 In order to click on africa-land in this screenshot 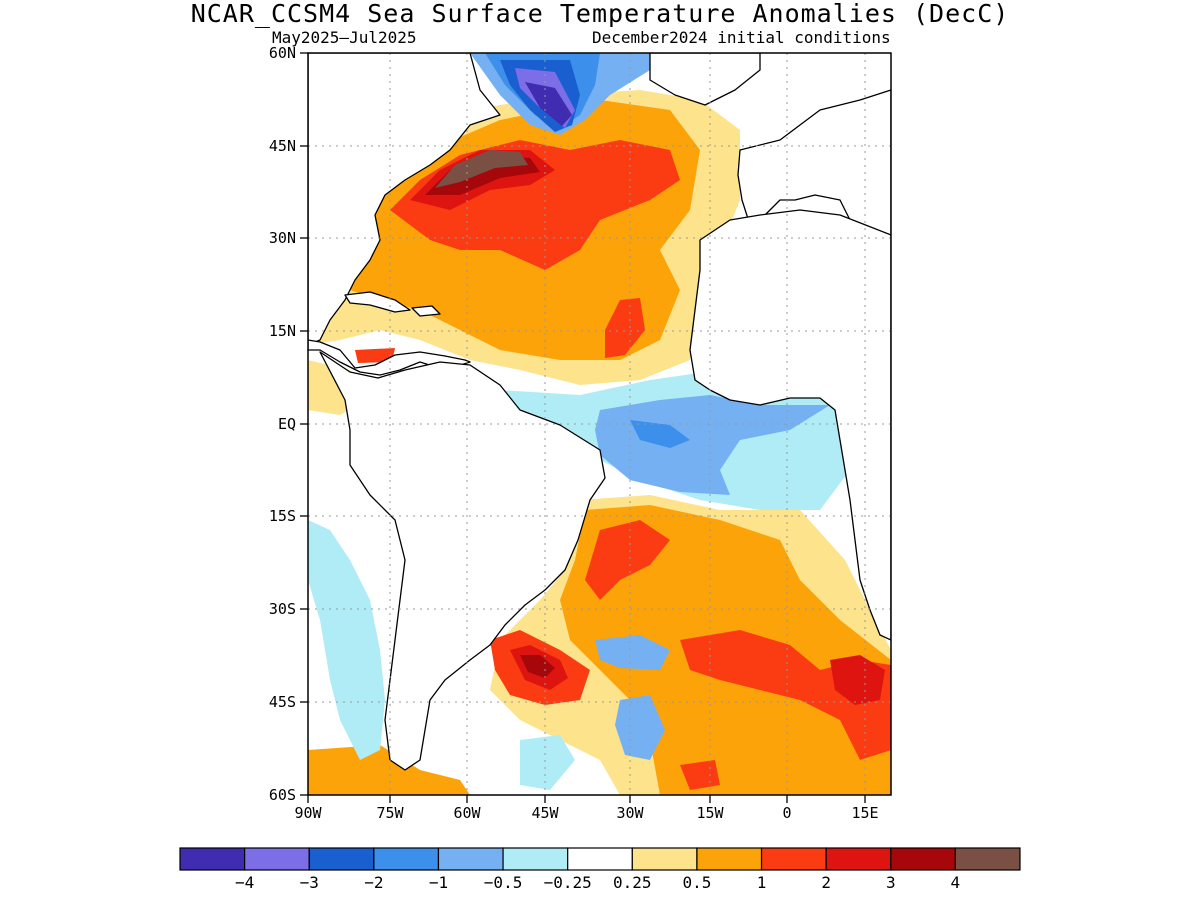, I will do `click(790, 425)`.